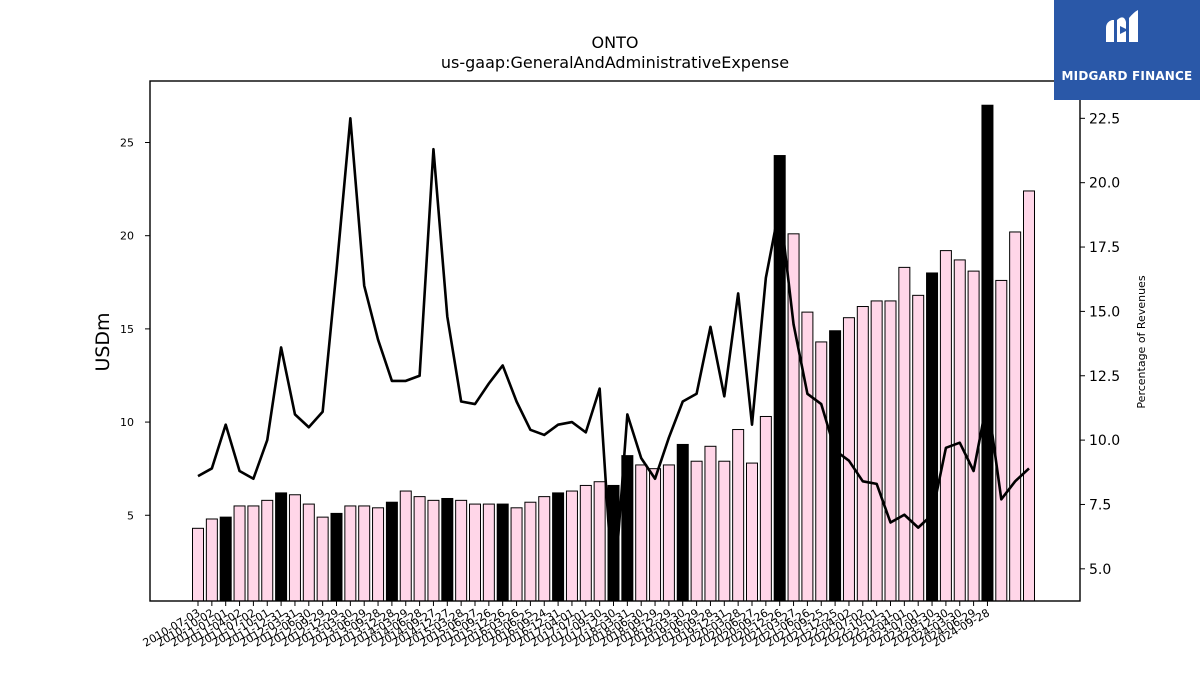 The height and width of the screenshot is (675, 1200). Describe the element at coordinates (1104, 119) in the screenshot. I see `y2-tick-label: 22.5` at that location.